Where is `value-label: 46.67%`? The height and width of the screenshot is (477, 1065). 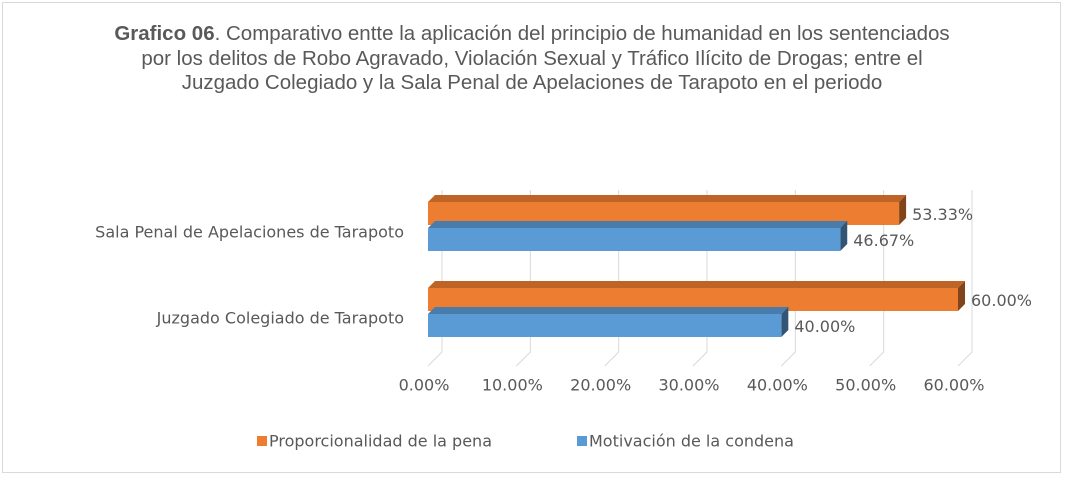
value-label: 46.67% is located at coordinates (883, 240).